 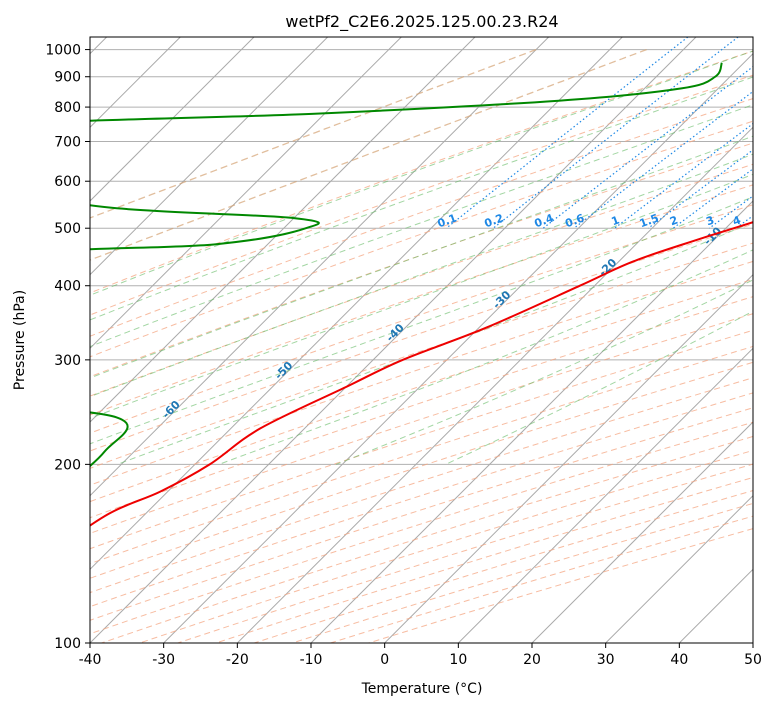 I want to click on wet-bulb-arc, so click(x=313, y=133).